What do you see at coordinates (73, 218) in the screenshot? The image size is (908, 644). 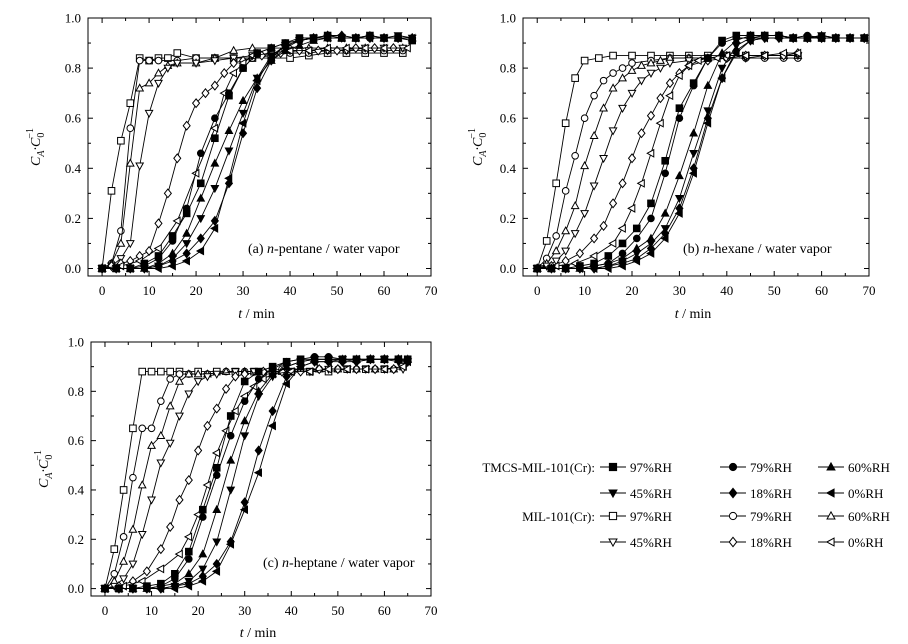 I see `y-tick-label: 0.2` at bounding box center [73, 218].